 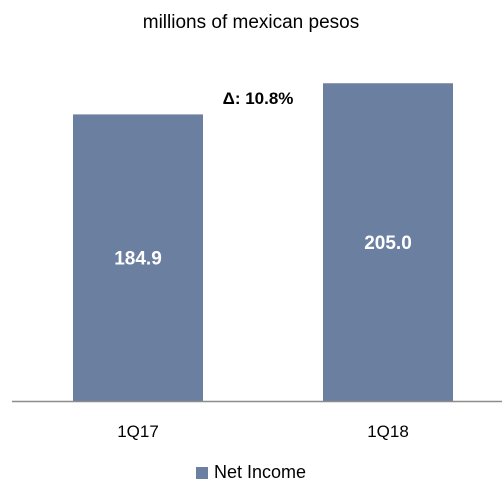 I want to click on legend-swatch-net-income, so click(x=201, y=472).